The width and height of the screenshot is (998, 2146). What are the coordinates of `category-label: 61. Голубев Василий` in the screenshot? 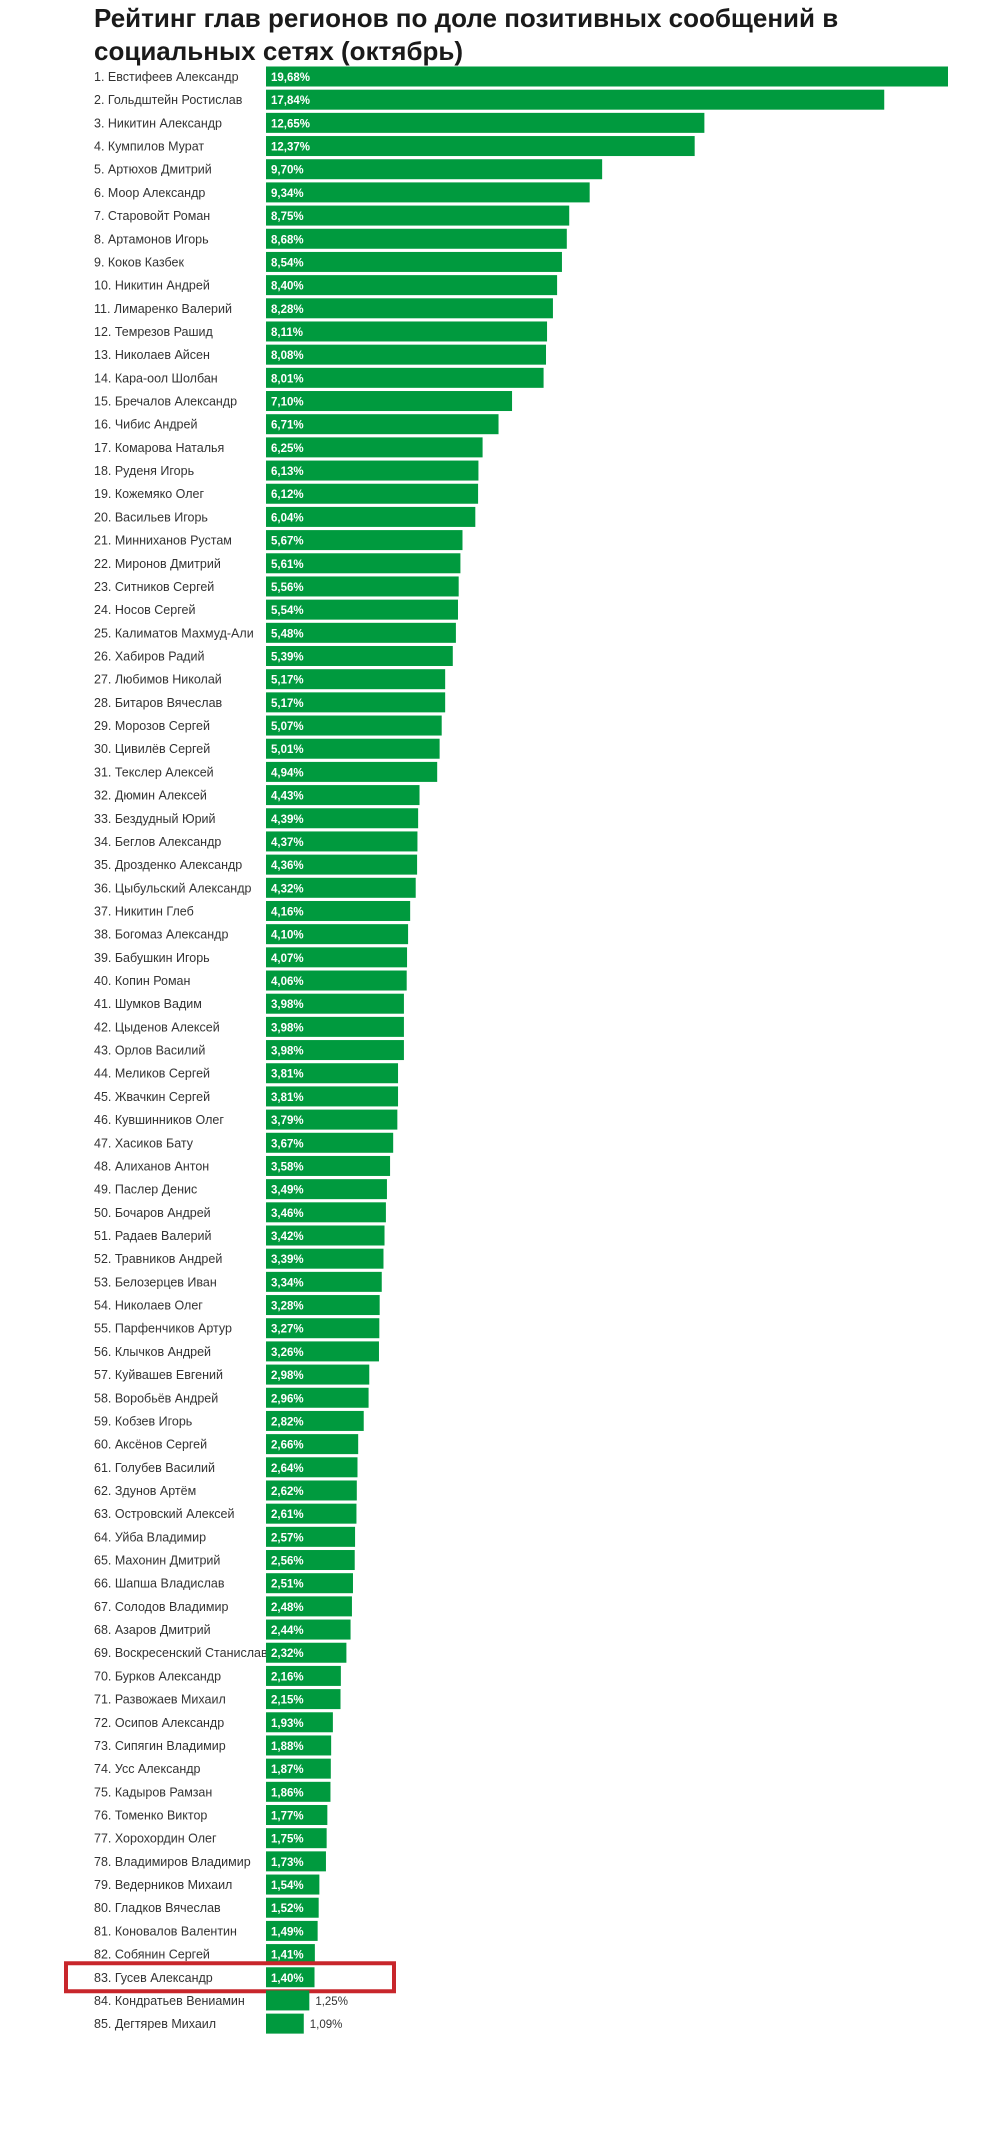 It's located at (154, 1468).